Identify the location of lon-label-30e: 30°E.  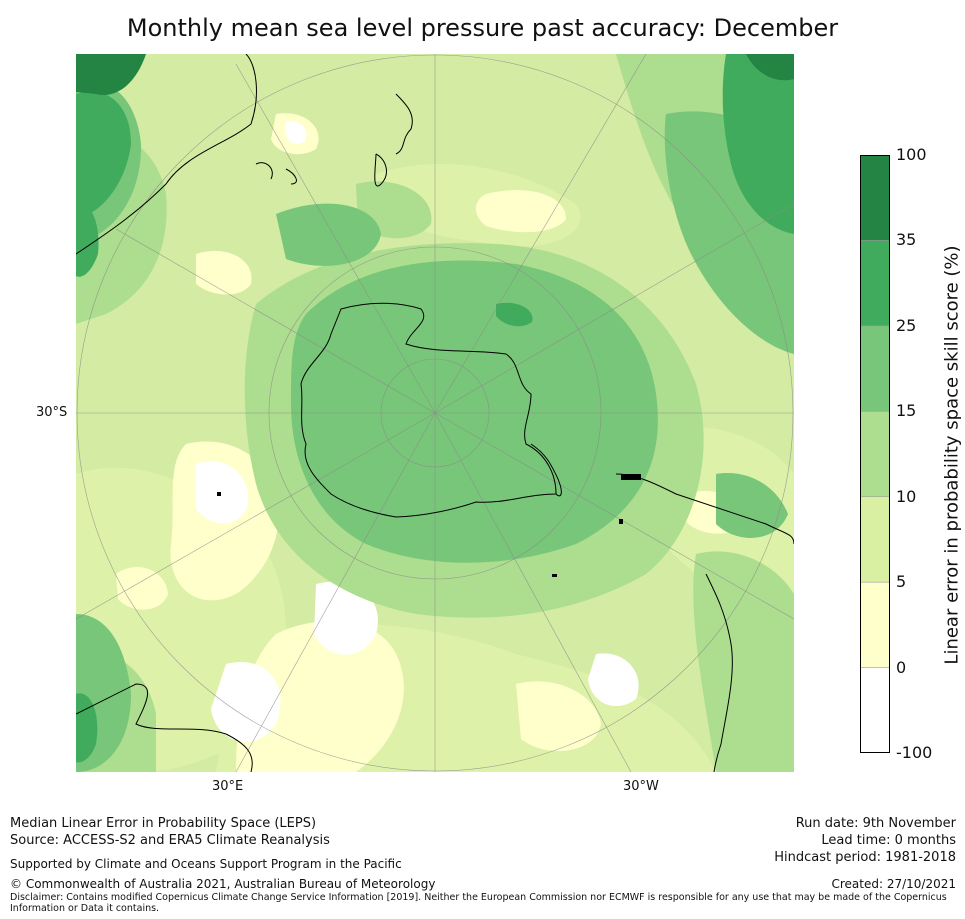
(228, 786).